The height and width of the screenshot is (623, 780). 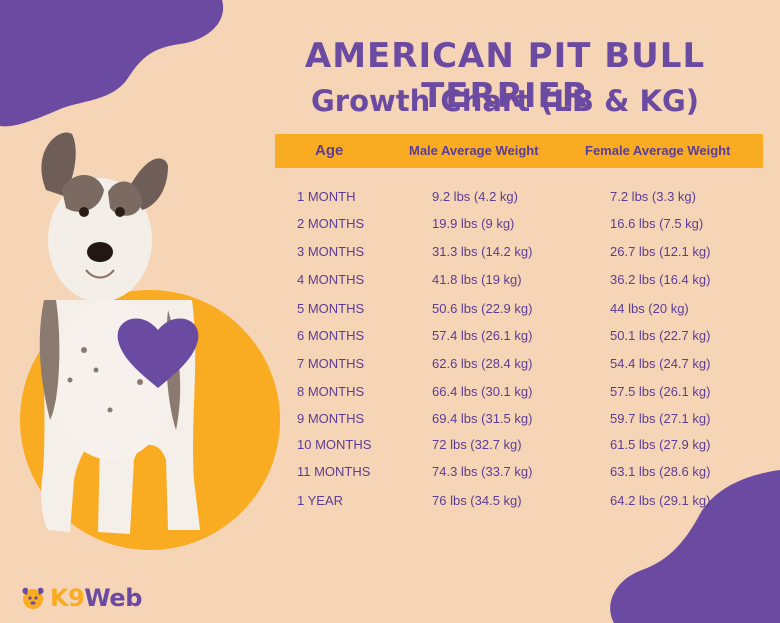 What do you see at coordinates (482, 363) in the screenshot?
I see `cell-male: 62.6 lbs (28.4 kg)` at bounding box center [482, 363].